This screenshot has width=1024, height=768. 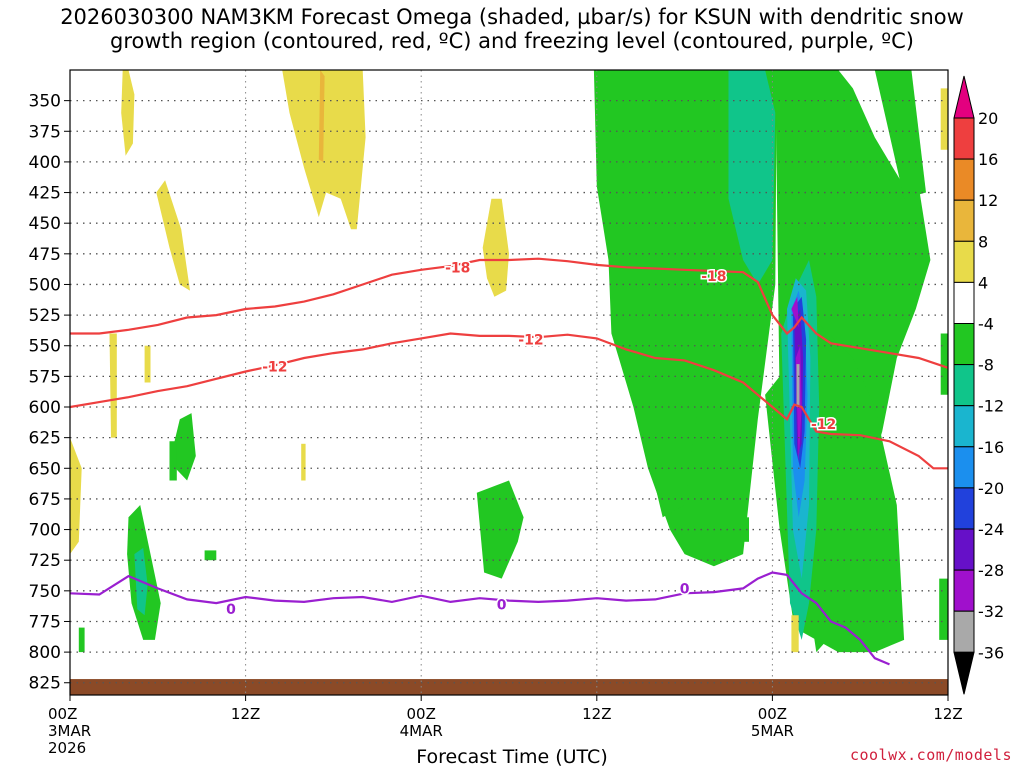 What do you see at coordinates (45, 561) in the screenshot?
I see `y-tick-label: 725` at bounding box center [45, 561].